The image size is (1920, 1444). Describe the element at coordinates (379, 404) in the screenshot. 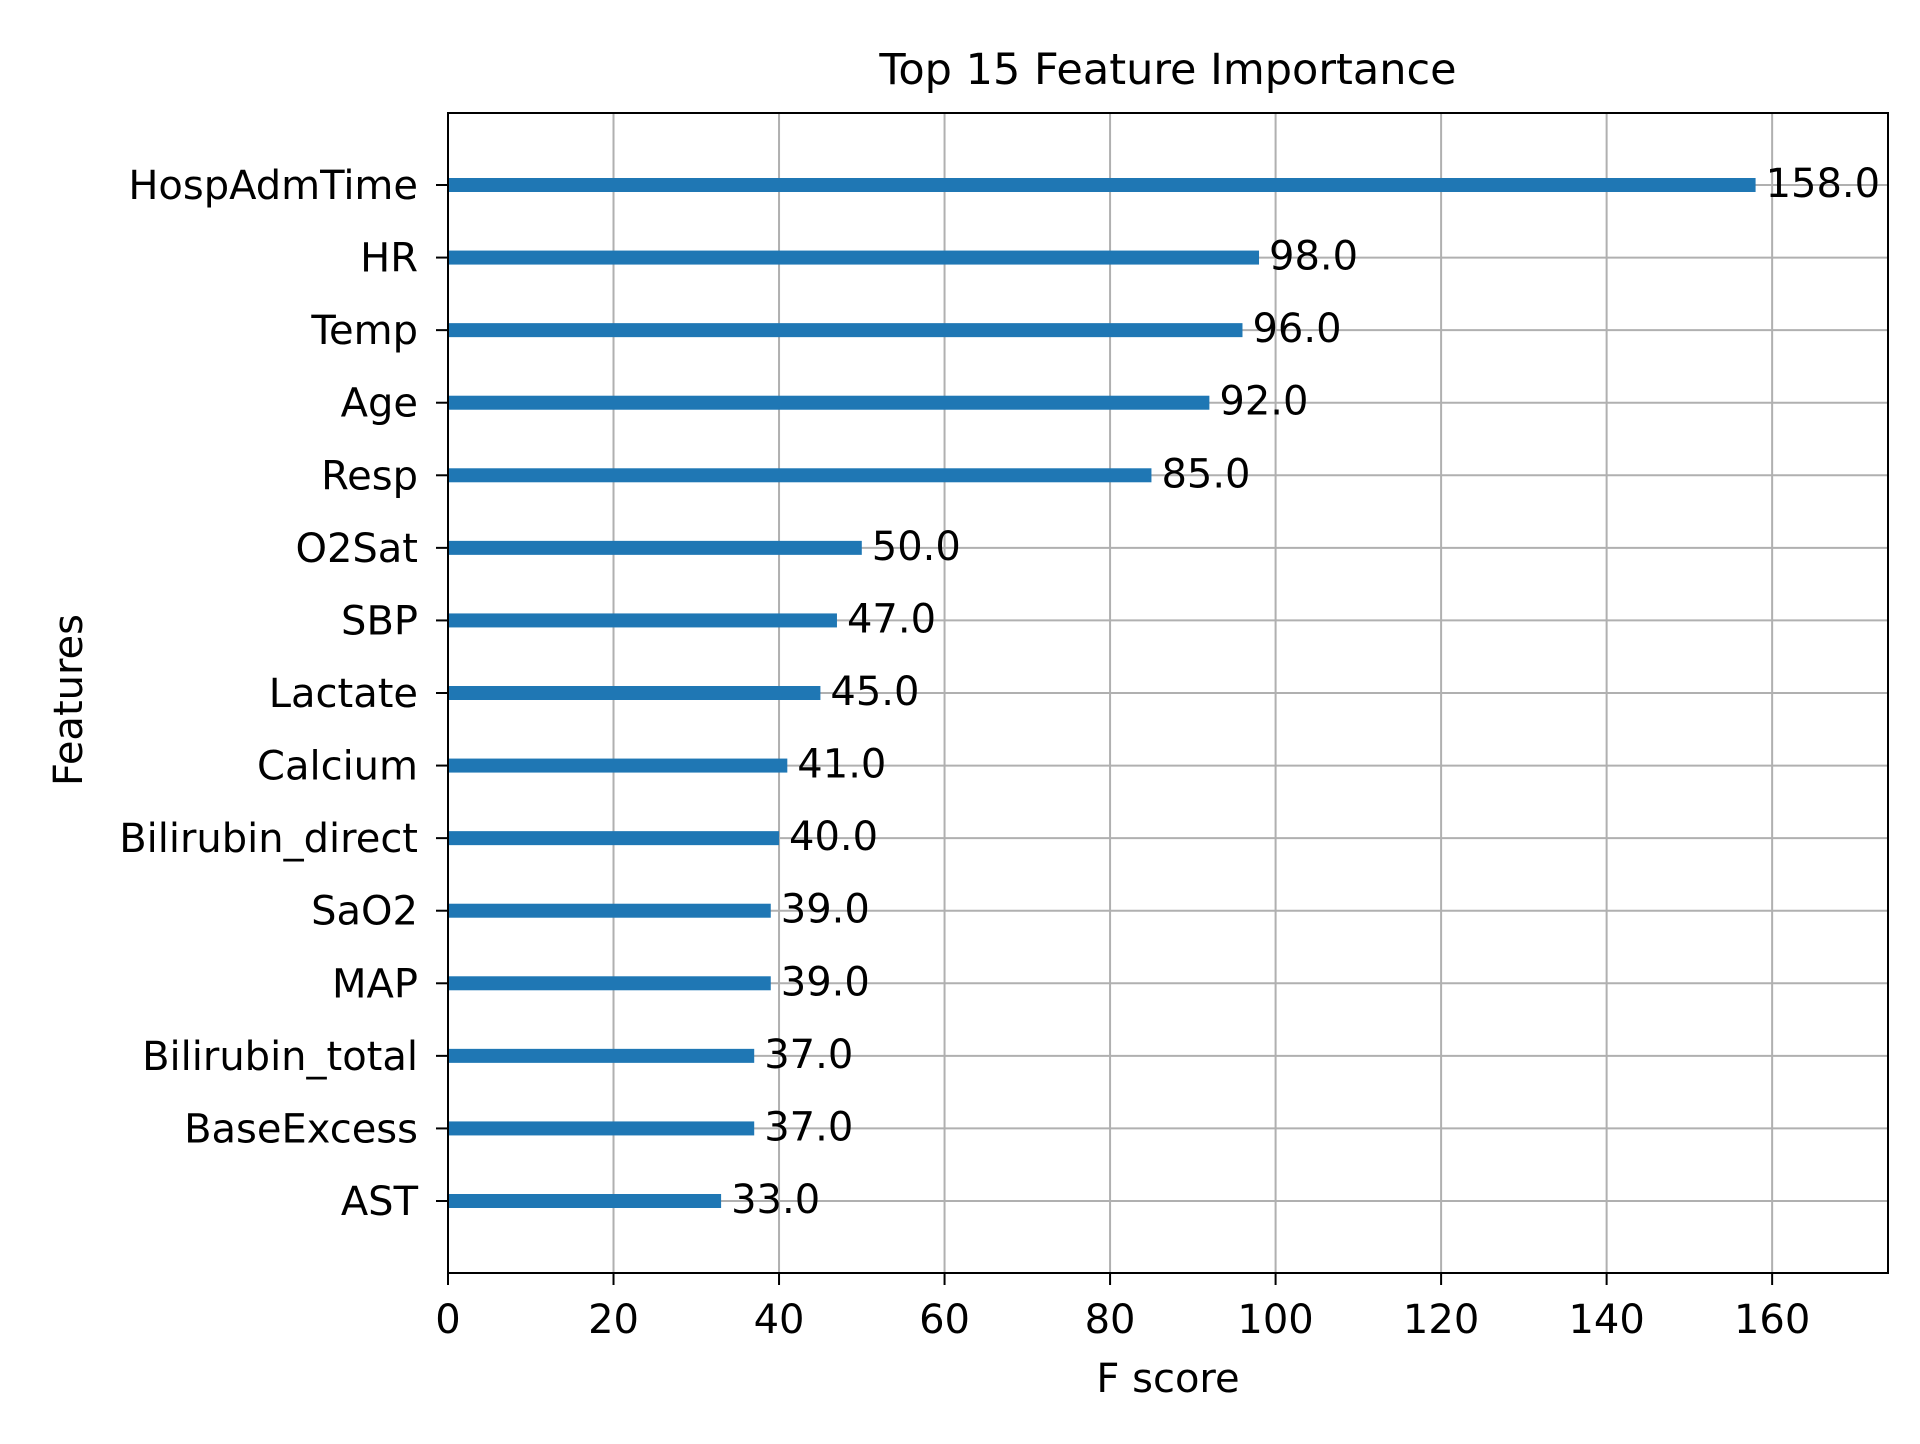

I see `y-tick-label: Age` at that location.